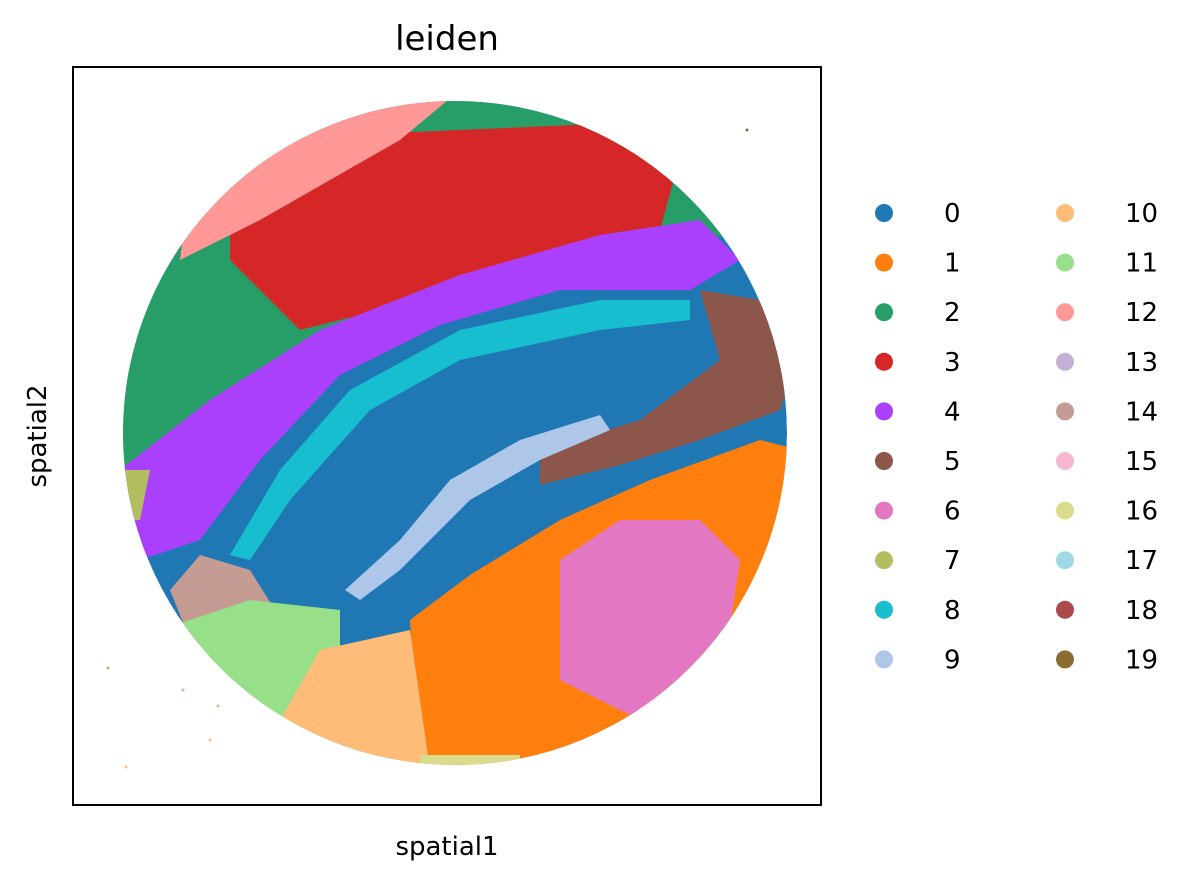  I want to click on y-axis-label: spatial2, so click(38, 435).